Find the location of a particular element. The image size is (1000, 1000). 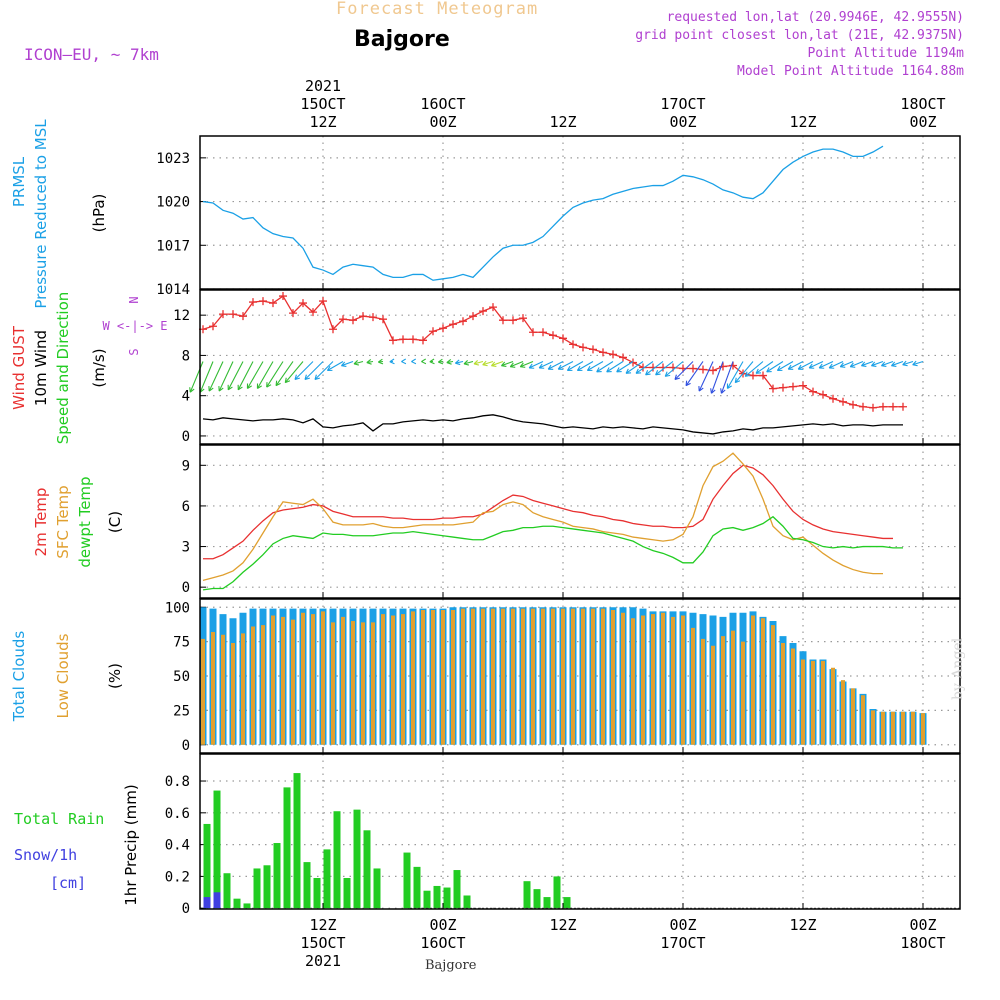

temperature-ytick-label-1: 3 is located at coordinates (186, 548).